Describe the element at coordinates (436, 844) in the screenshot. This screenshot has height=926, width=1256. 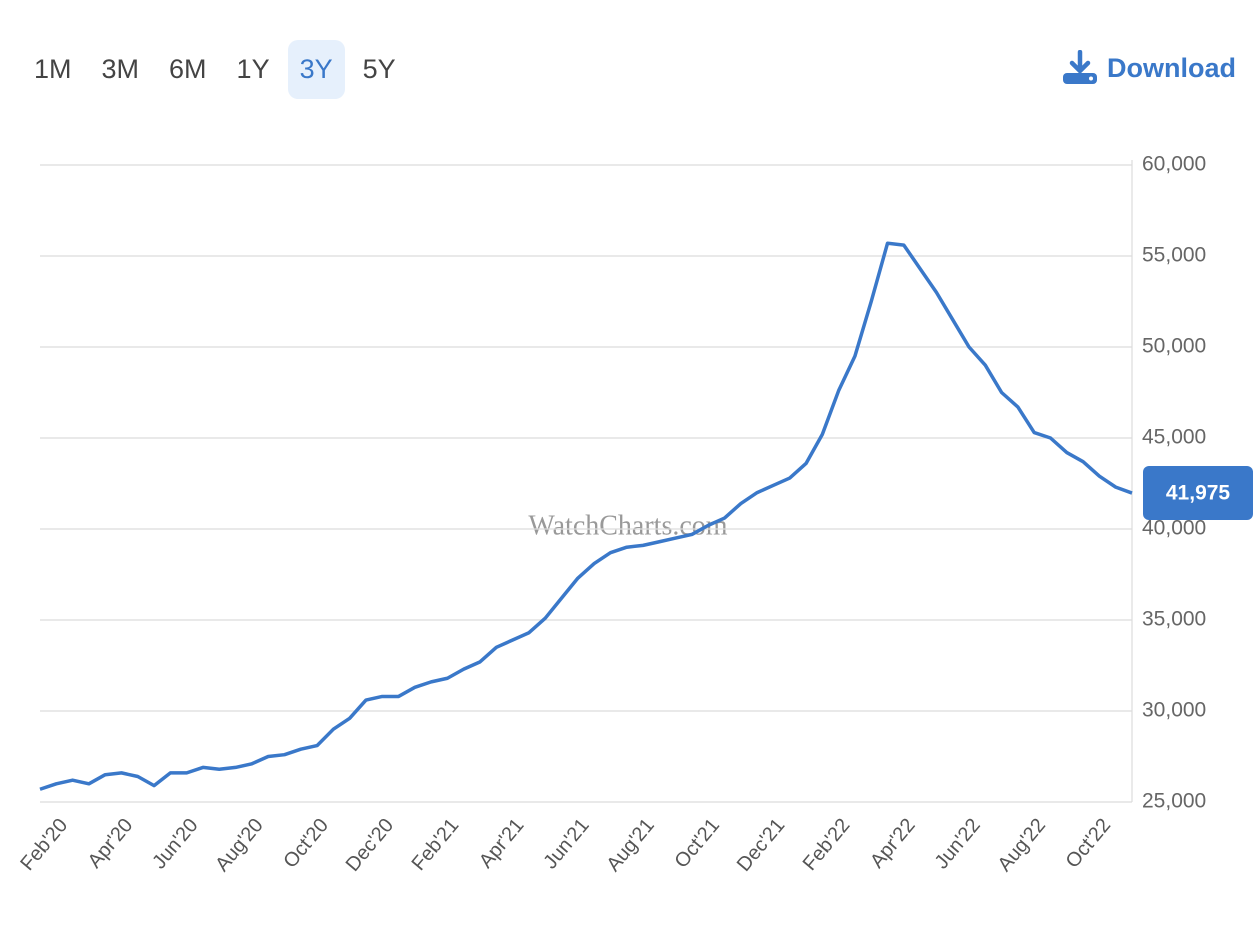
I see `x-tick-label: Feb'21` at that location.